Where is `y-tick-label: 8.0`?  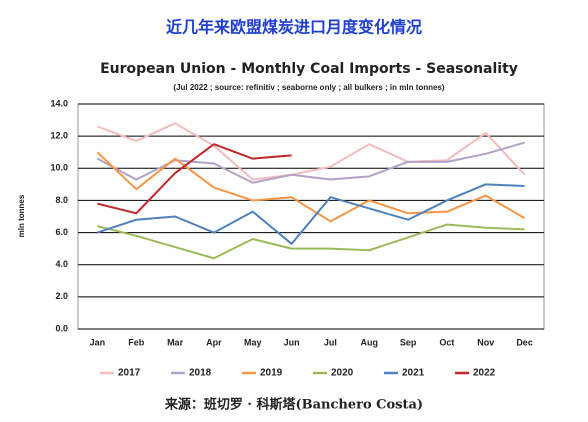 y-tick-label: 8.0 is located at coordinates (61, 200).